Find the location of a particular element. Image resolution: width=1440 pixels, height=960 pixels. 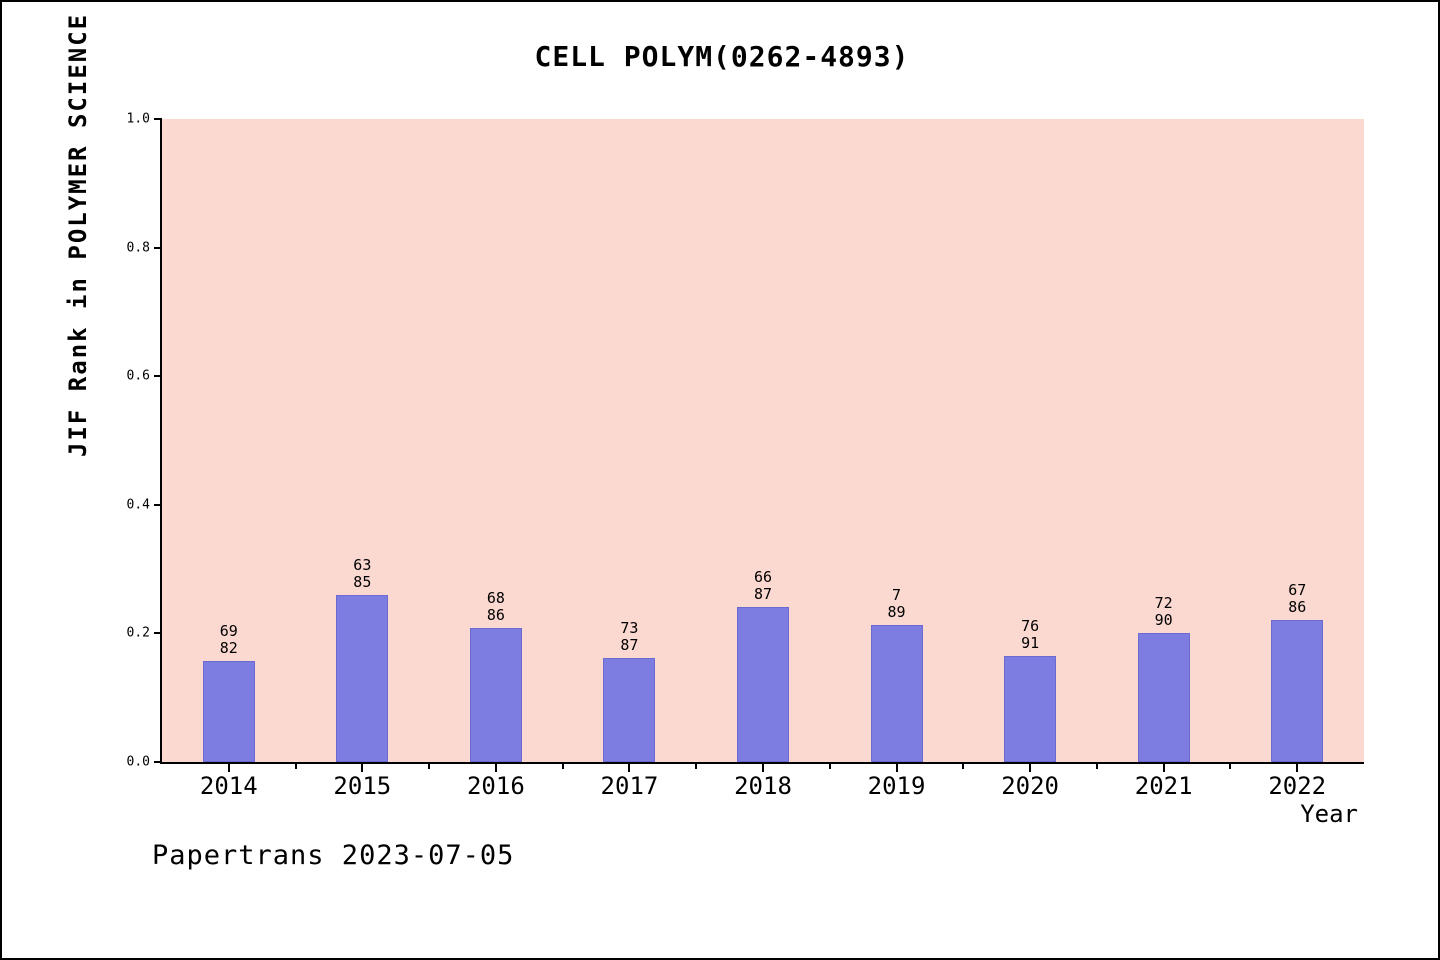

bar-value-label: 69 82 is located at coordinates (228, 640).